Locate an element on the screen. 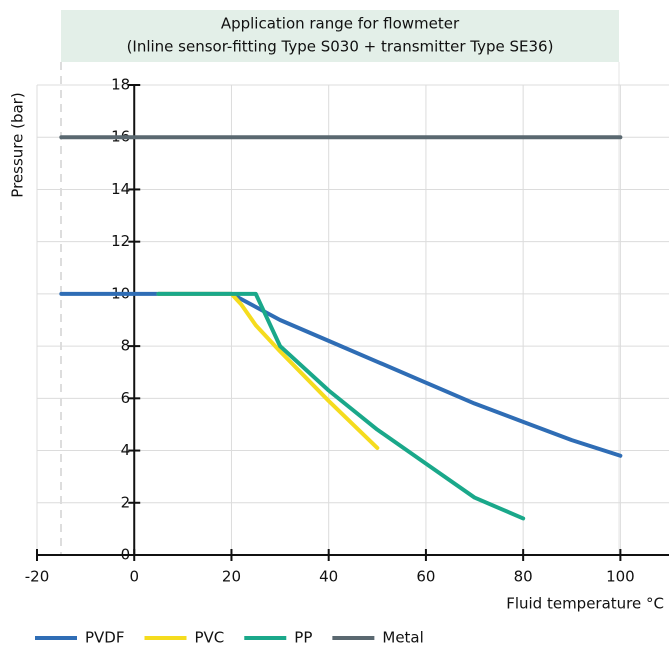 This screenshot has width=669, height=650. x-axis-label: Fluid temperature °C is located at coordinates (585, 604).